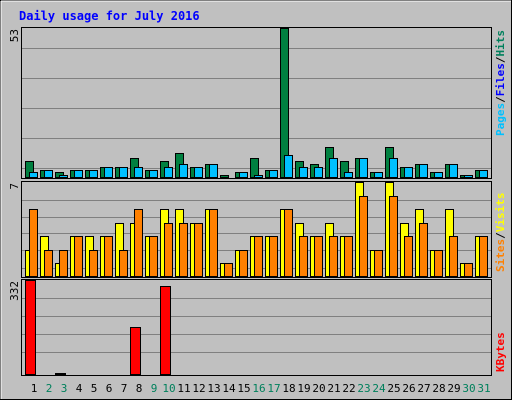  I want to click on legend-files: Files, so click(500, 79).